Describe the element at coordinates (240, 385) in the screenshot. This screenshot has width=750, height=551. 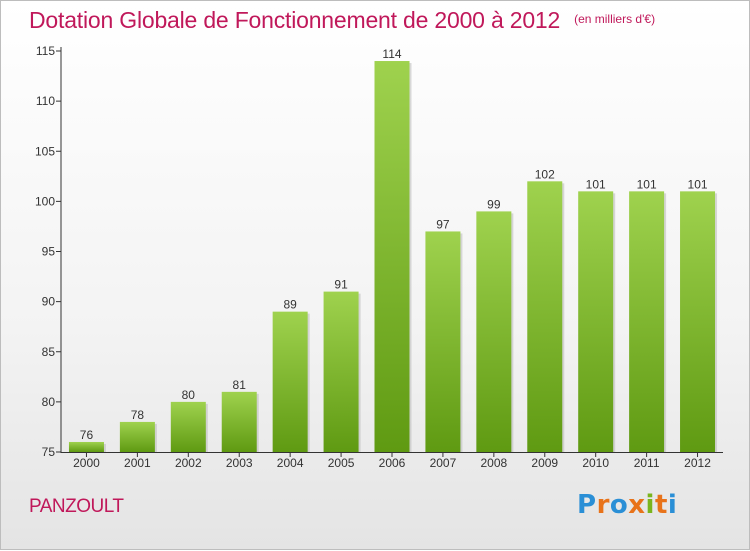
I see `data-label: 81` at that location.